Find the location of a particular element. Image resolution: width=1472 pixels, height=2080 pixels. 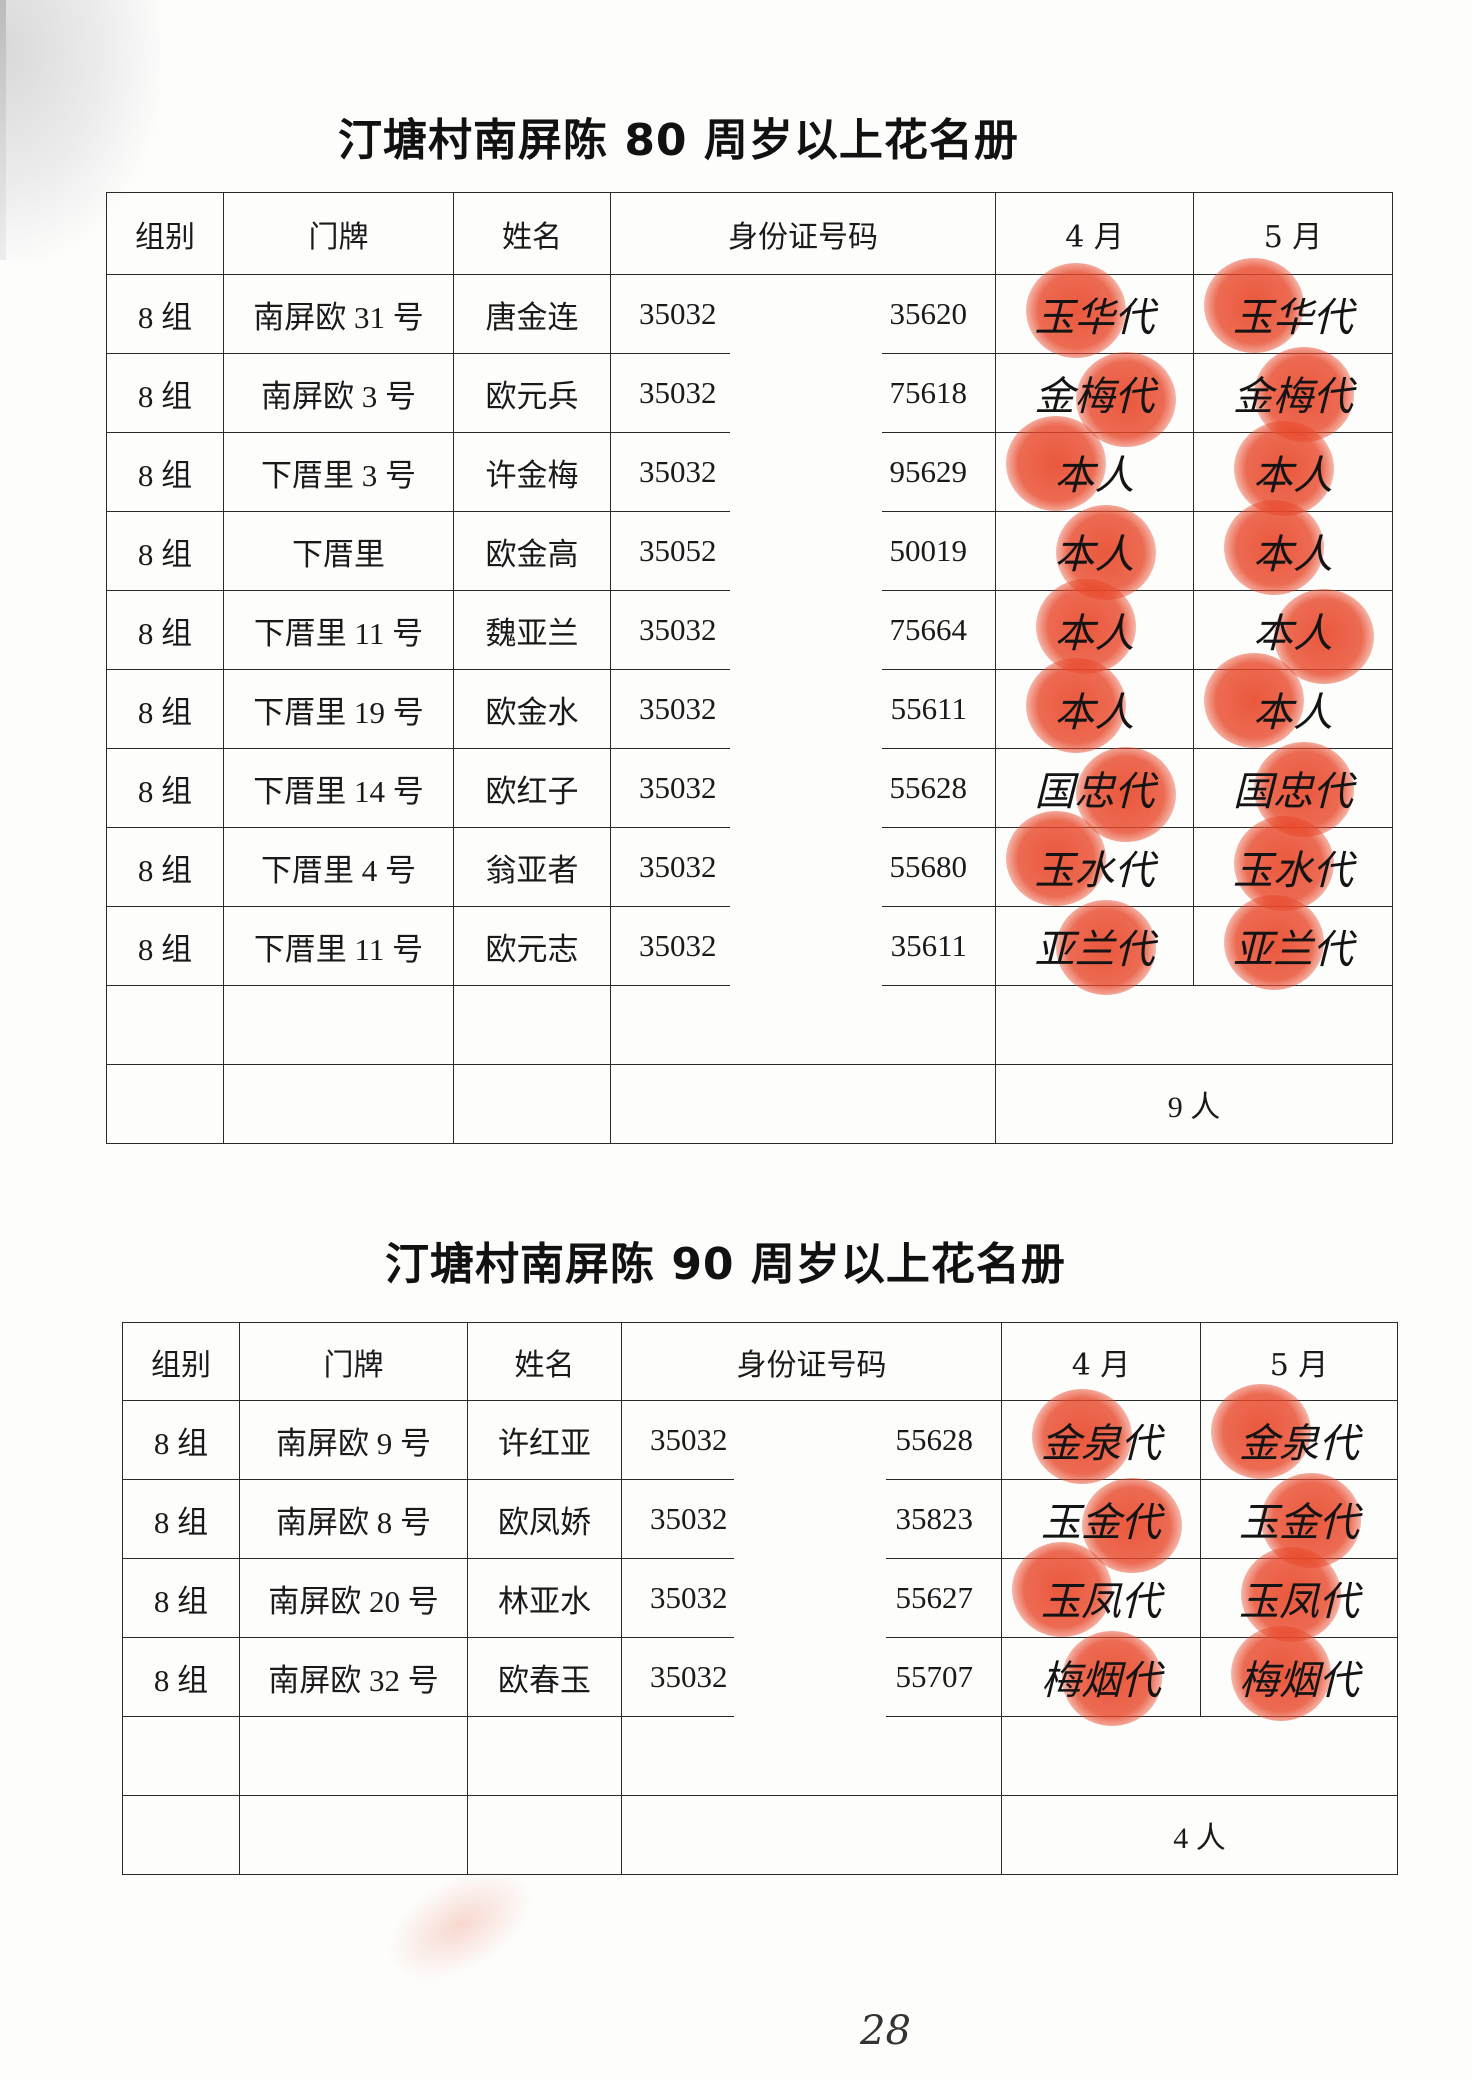

signature-cell-may: 梅烟代 is located at coordinates (1299, 1673).